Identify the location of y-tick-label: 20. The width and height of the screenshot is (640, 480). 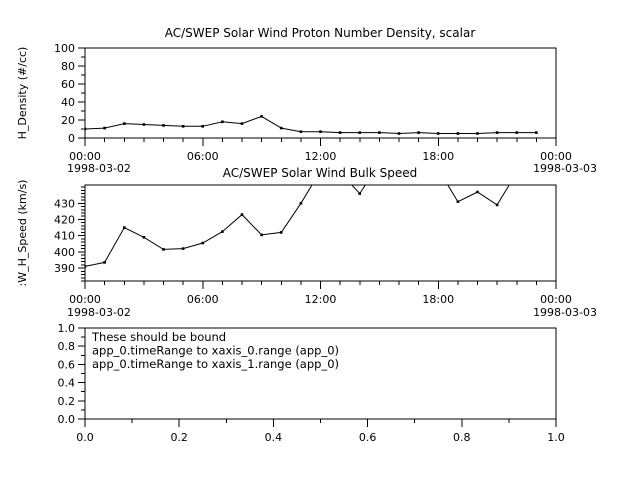
(68, 120).